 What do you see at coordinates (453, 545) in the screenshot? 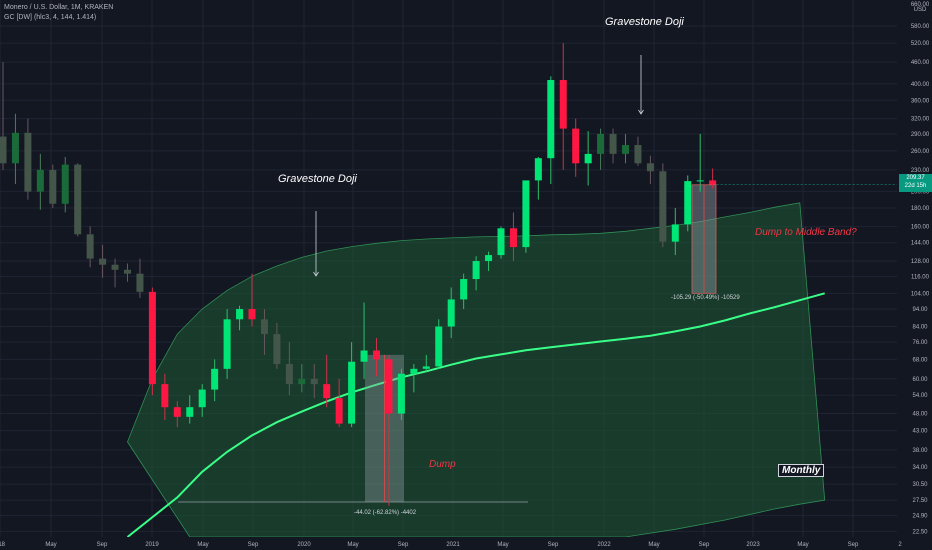
I see `time-tick-label: 2021` at bounding box center [453, 545].